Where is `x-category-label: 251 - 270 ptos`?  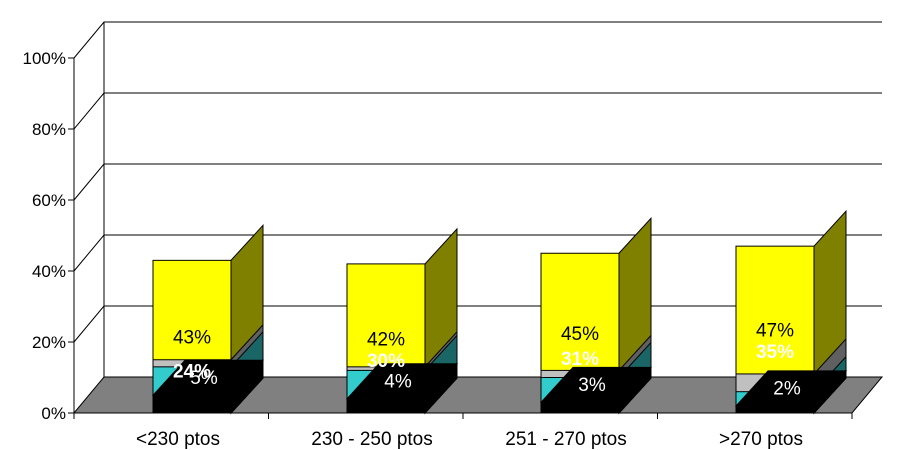 x-category-label: 251 - 270 ptos is located at coordinates (565, 439).